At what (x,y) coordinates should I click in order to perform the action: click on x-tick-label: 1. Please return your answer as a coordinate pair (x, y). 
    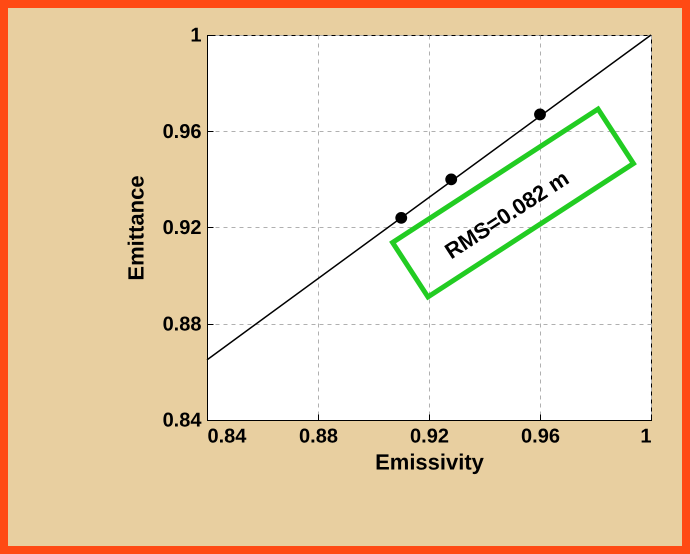
    Looking at the image, I should click on (646, 437).